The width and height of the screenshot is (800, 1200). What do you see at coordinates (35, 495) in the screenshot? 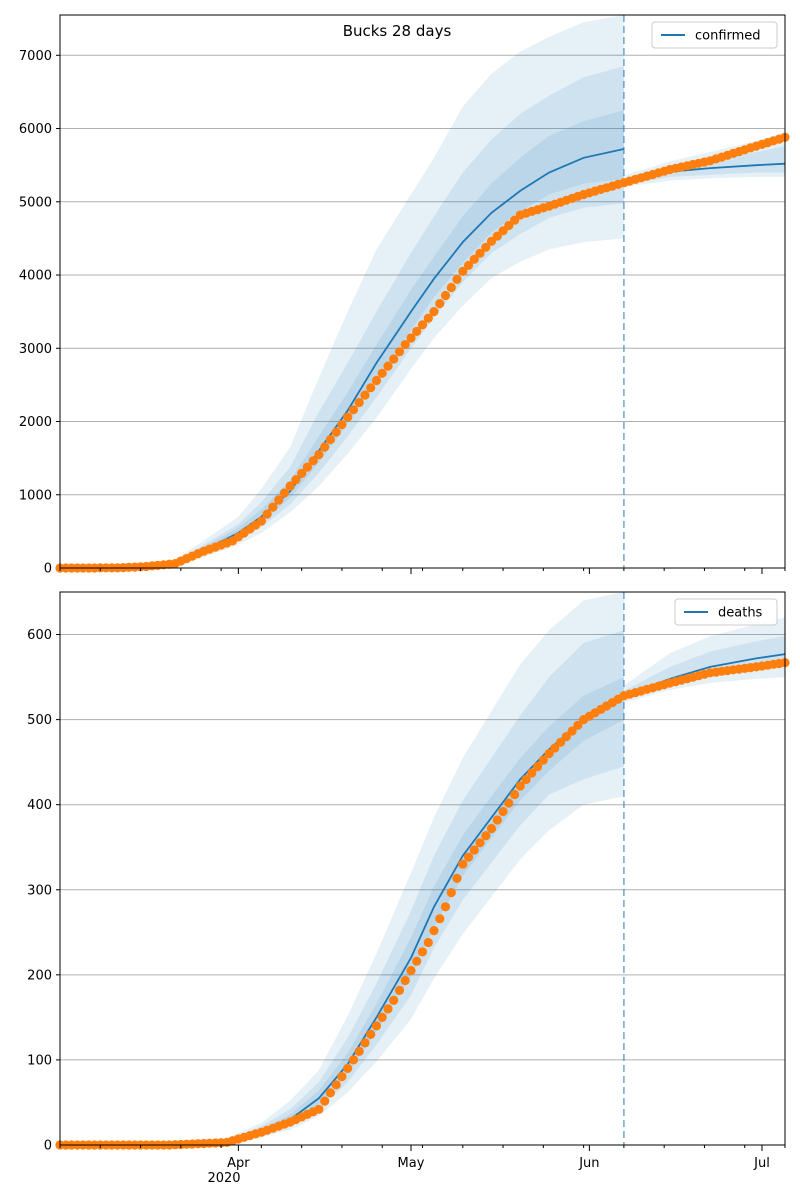
I see `y-tick-label: 1000` at bounding box center [35, 495].